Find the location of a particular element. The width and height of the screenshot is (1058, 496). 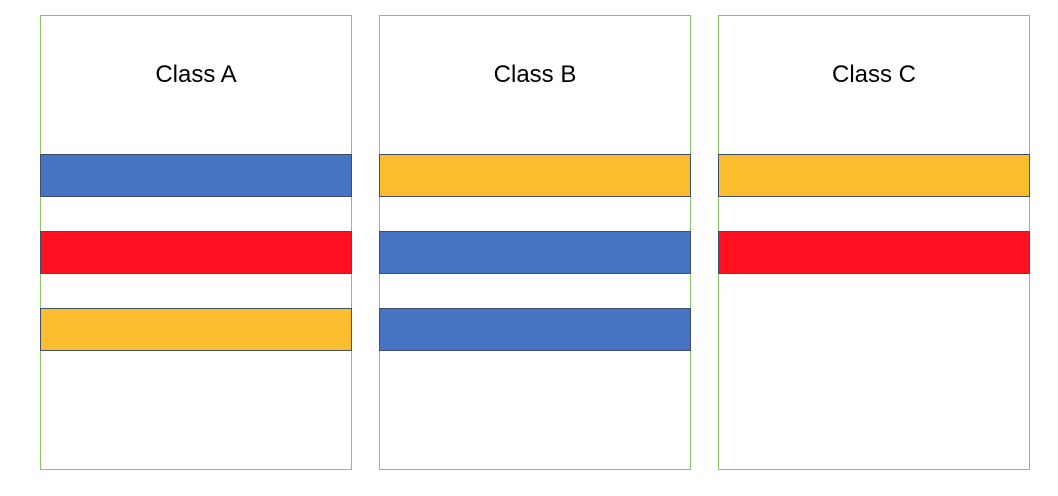

class-b-title: Class B is located at coordinates (535, 74).